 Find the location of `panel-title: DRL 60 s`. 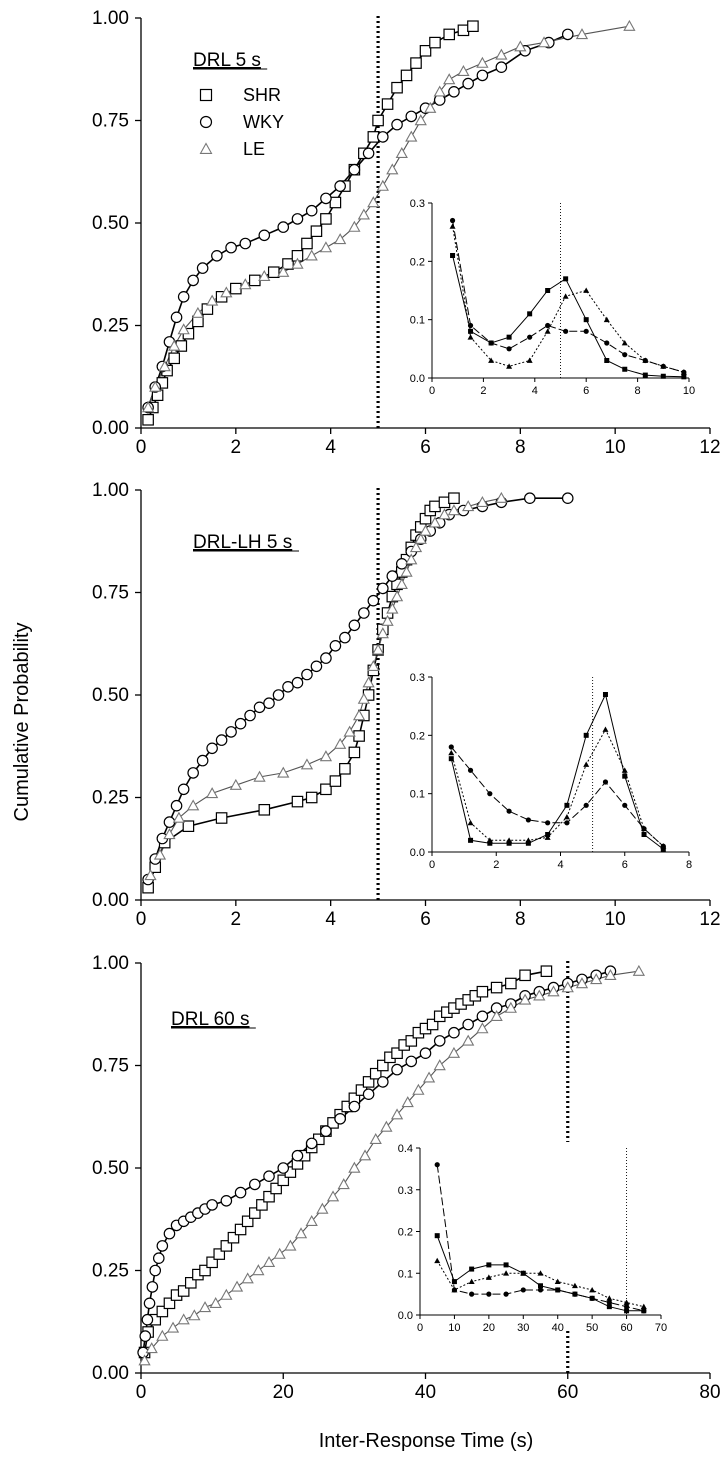

panel-title: DRL 60 s is located at coordinates (210, 1019).